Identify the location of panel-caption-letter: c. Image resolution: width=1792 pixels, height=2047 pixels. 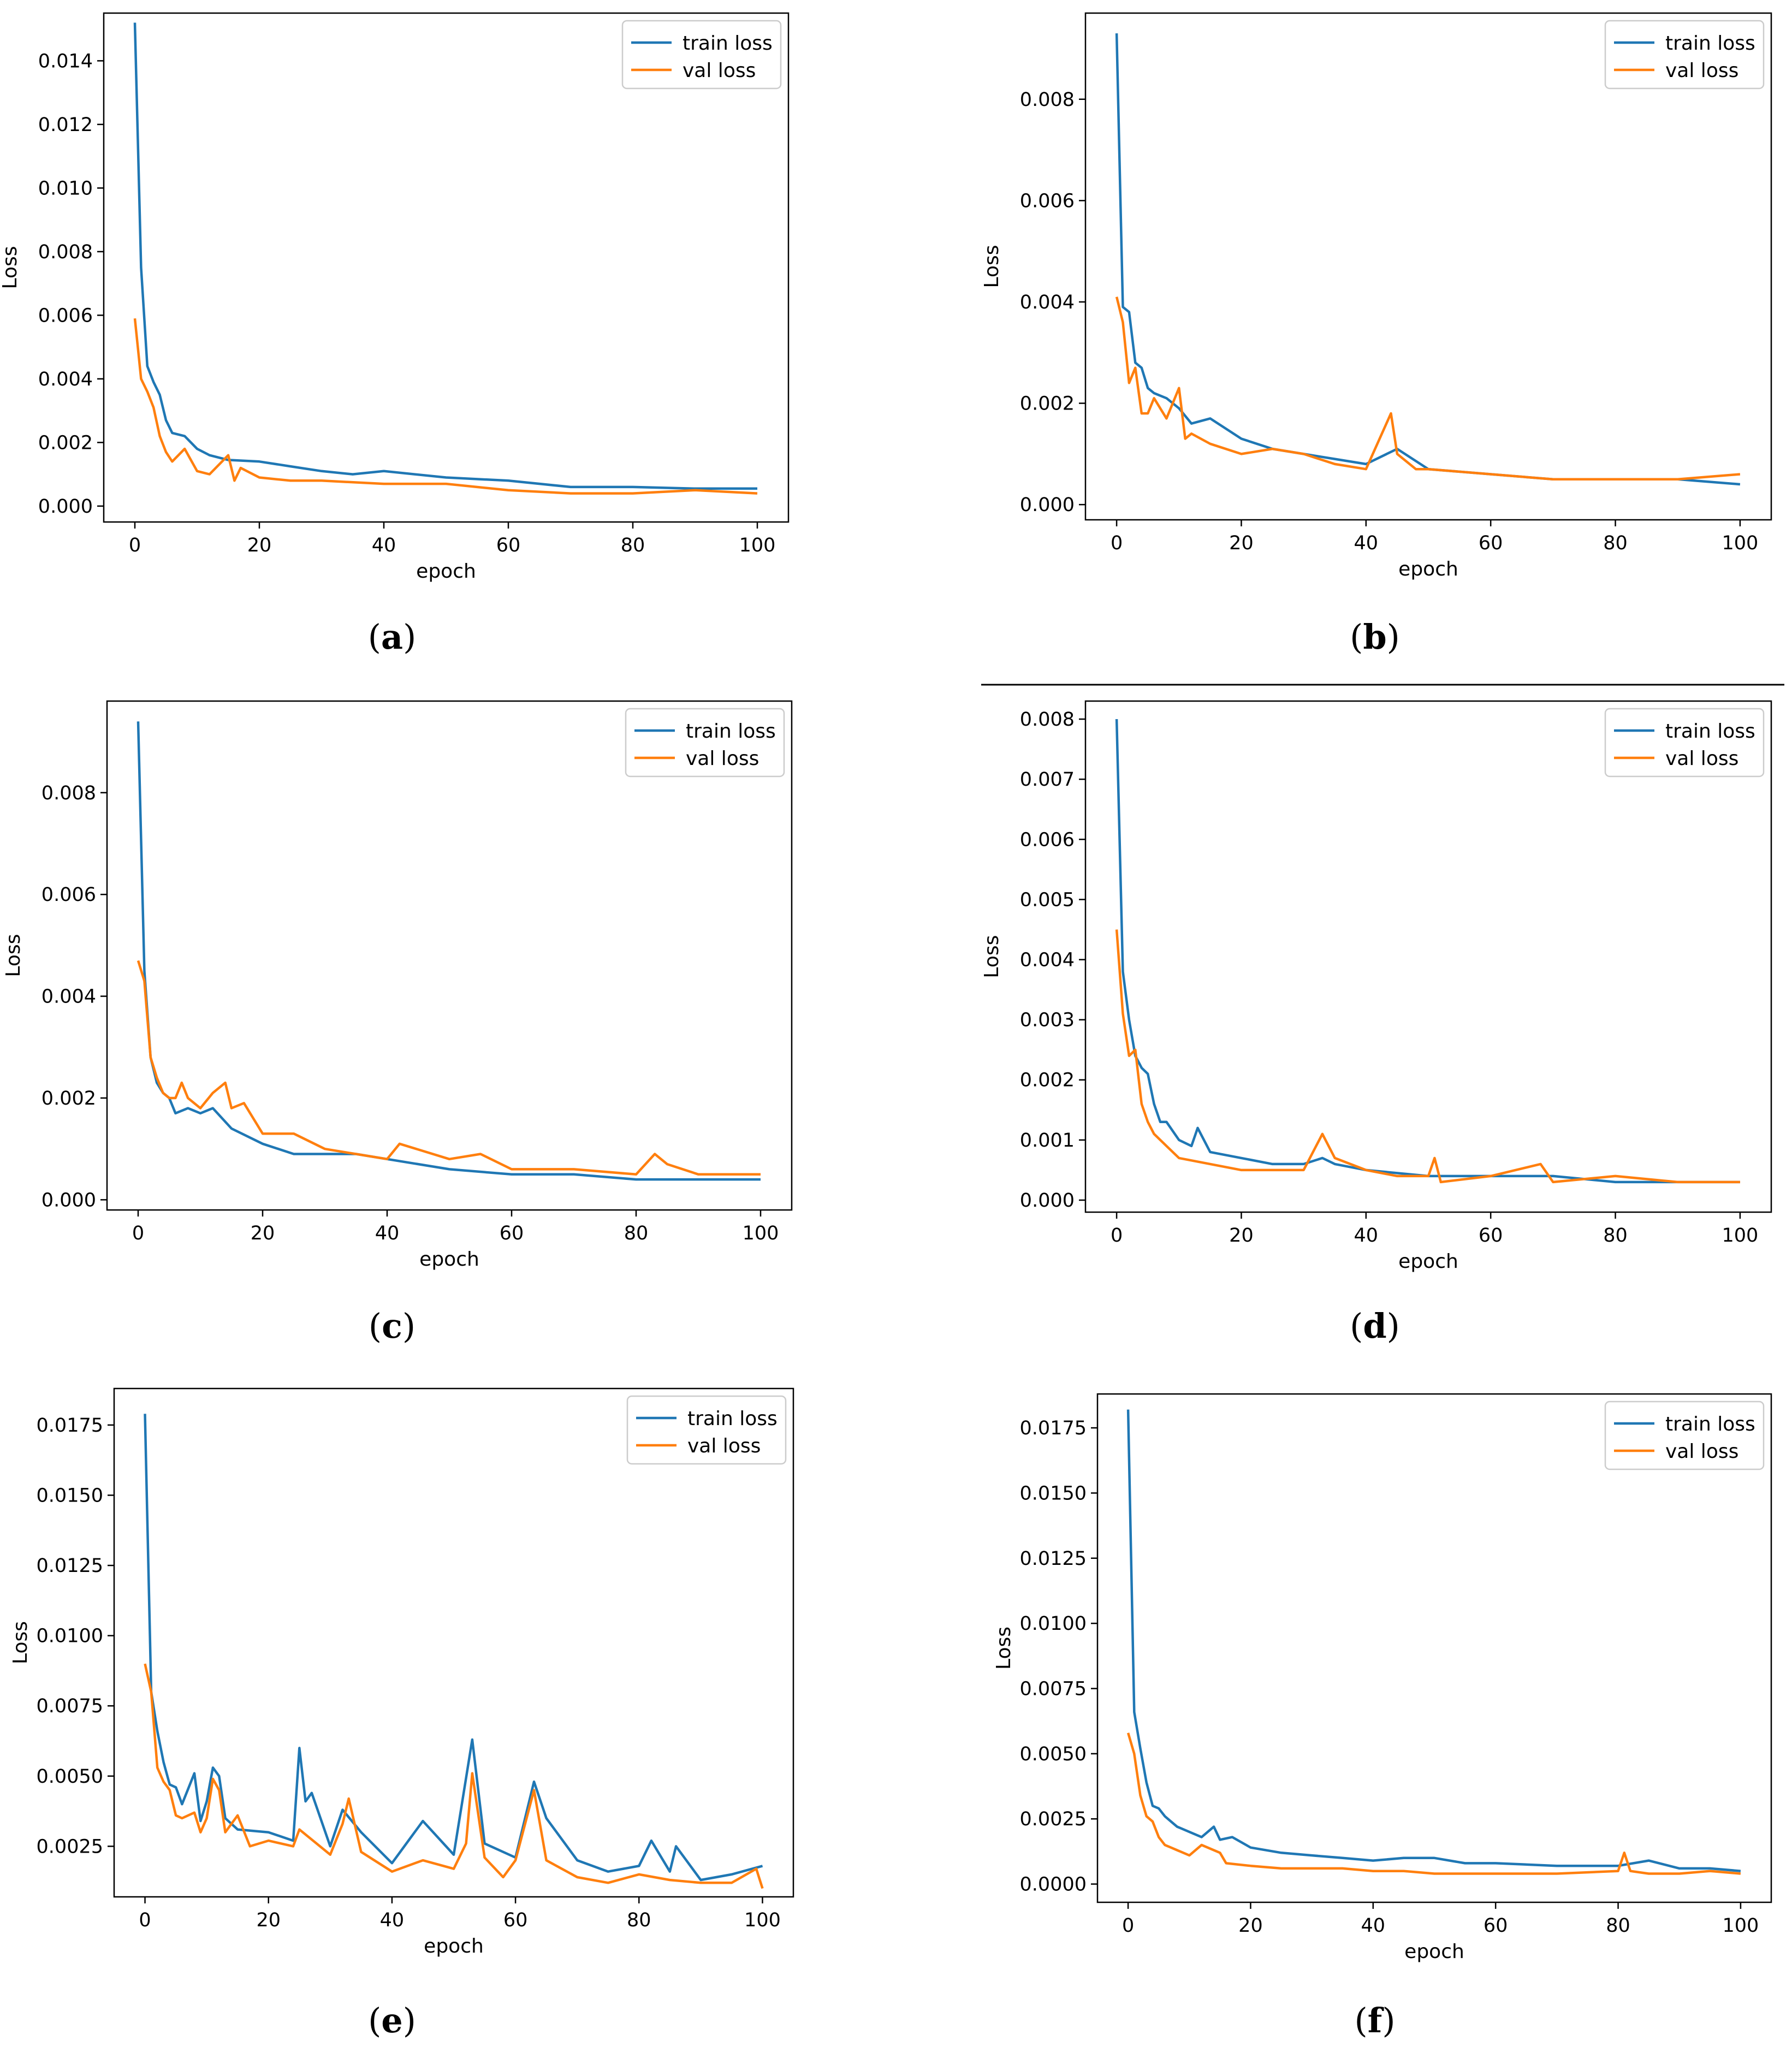
(392, 1326).